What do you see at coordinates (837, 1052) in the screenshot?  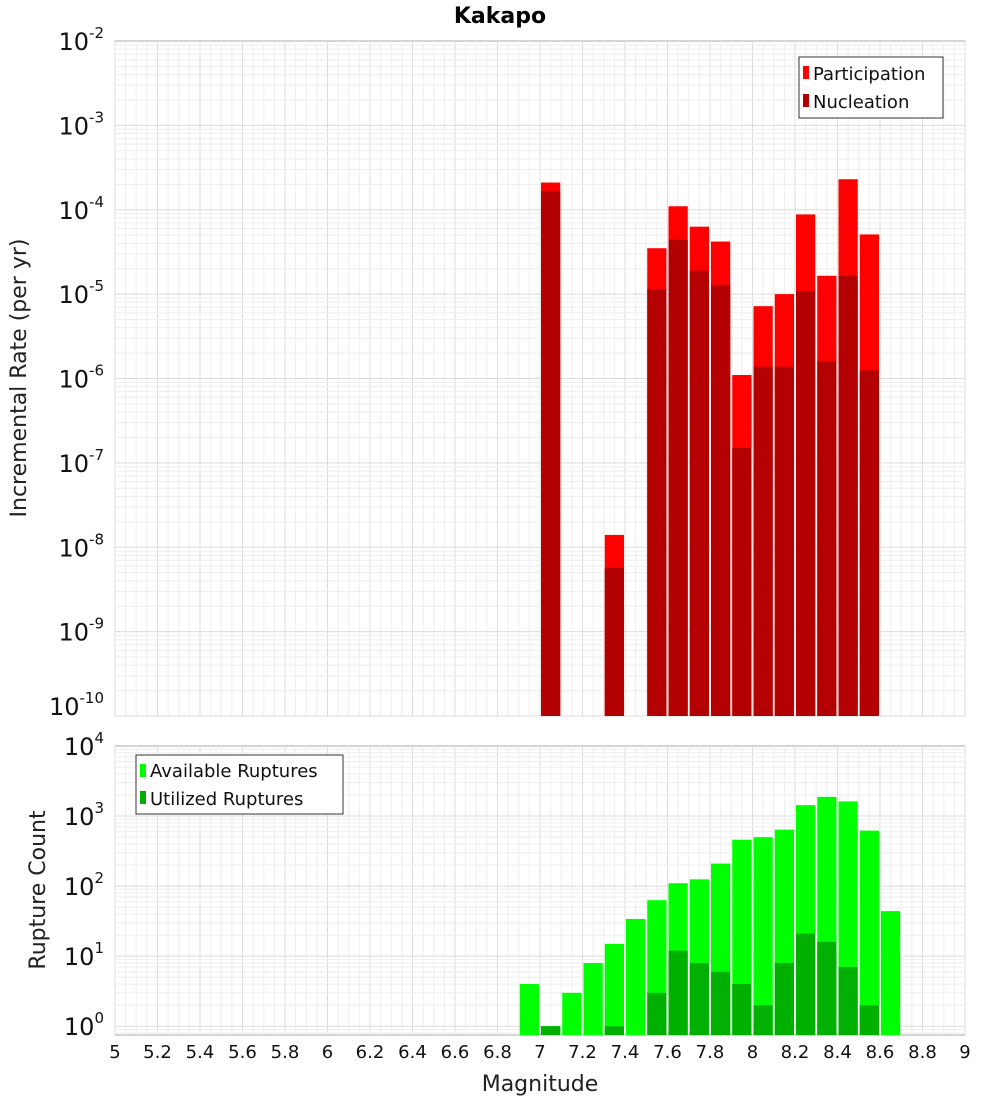 I see `x-tick-label: 8.4` at bounding box center [837, 1052].